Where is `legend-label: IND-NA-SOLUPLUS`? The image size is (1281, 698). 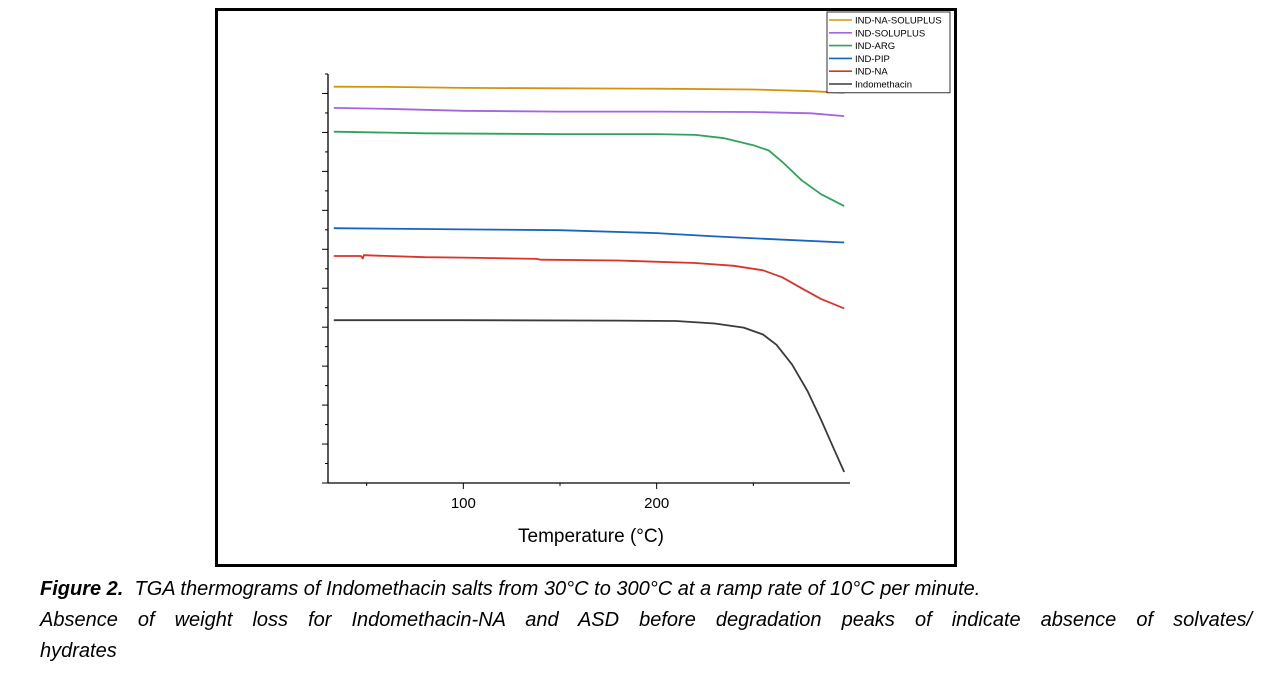 legend-label: IND-NA-SOLUPLUS is located at coordinates (898, 21).